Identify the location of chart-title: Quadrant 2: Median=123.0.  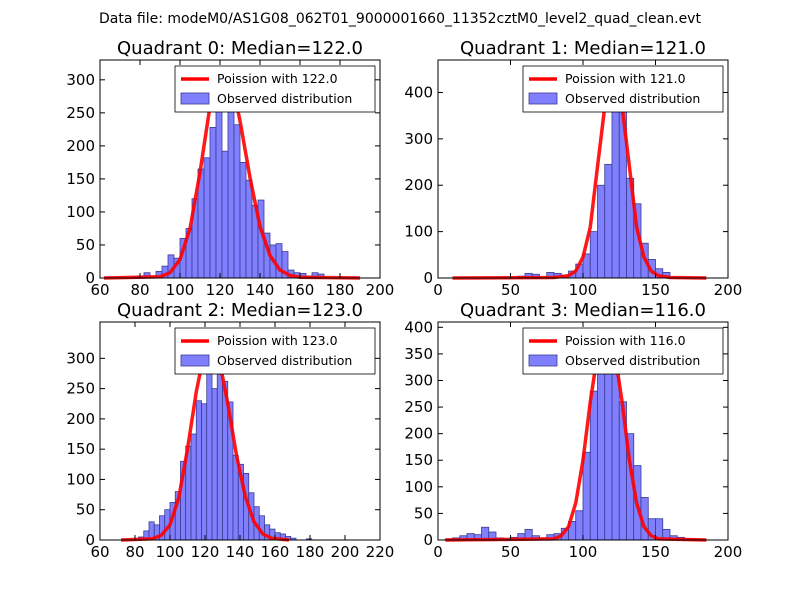
(240, 310).